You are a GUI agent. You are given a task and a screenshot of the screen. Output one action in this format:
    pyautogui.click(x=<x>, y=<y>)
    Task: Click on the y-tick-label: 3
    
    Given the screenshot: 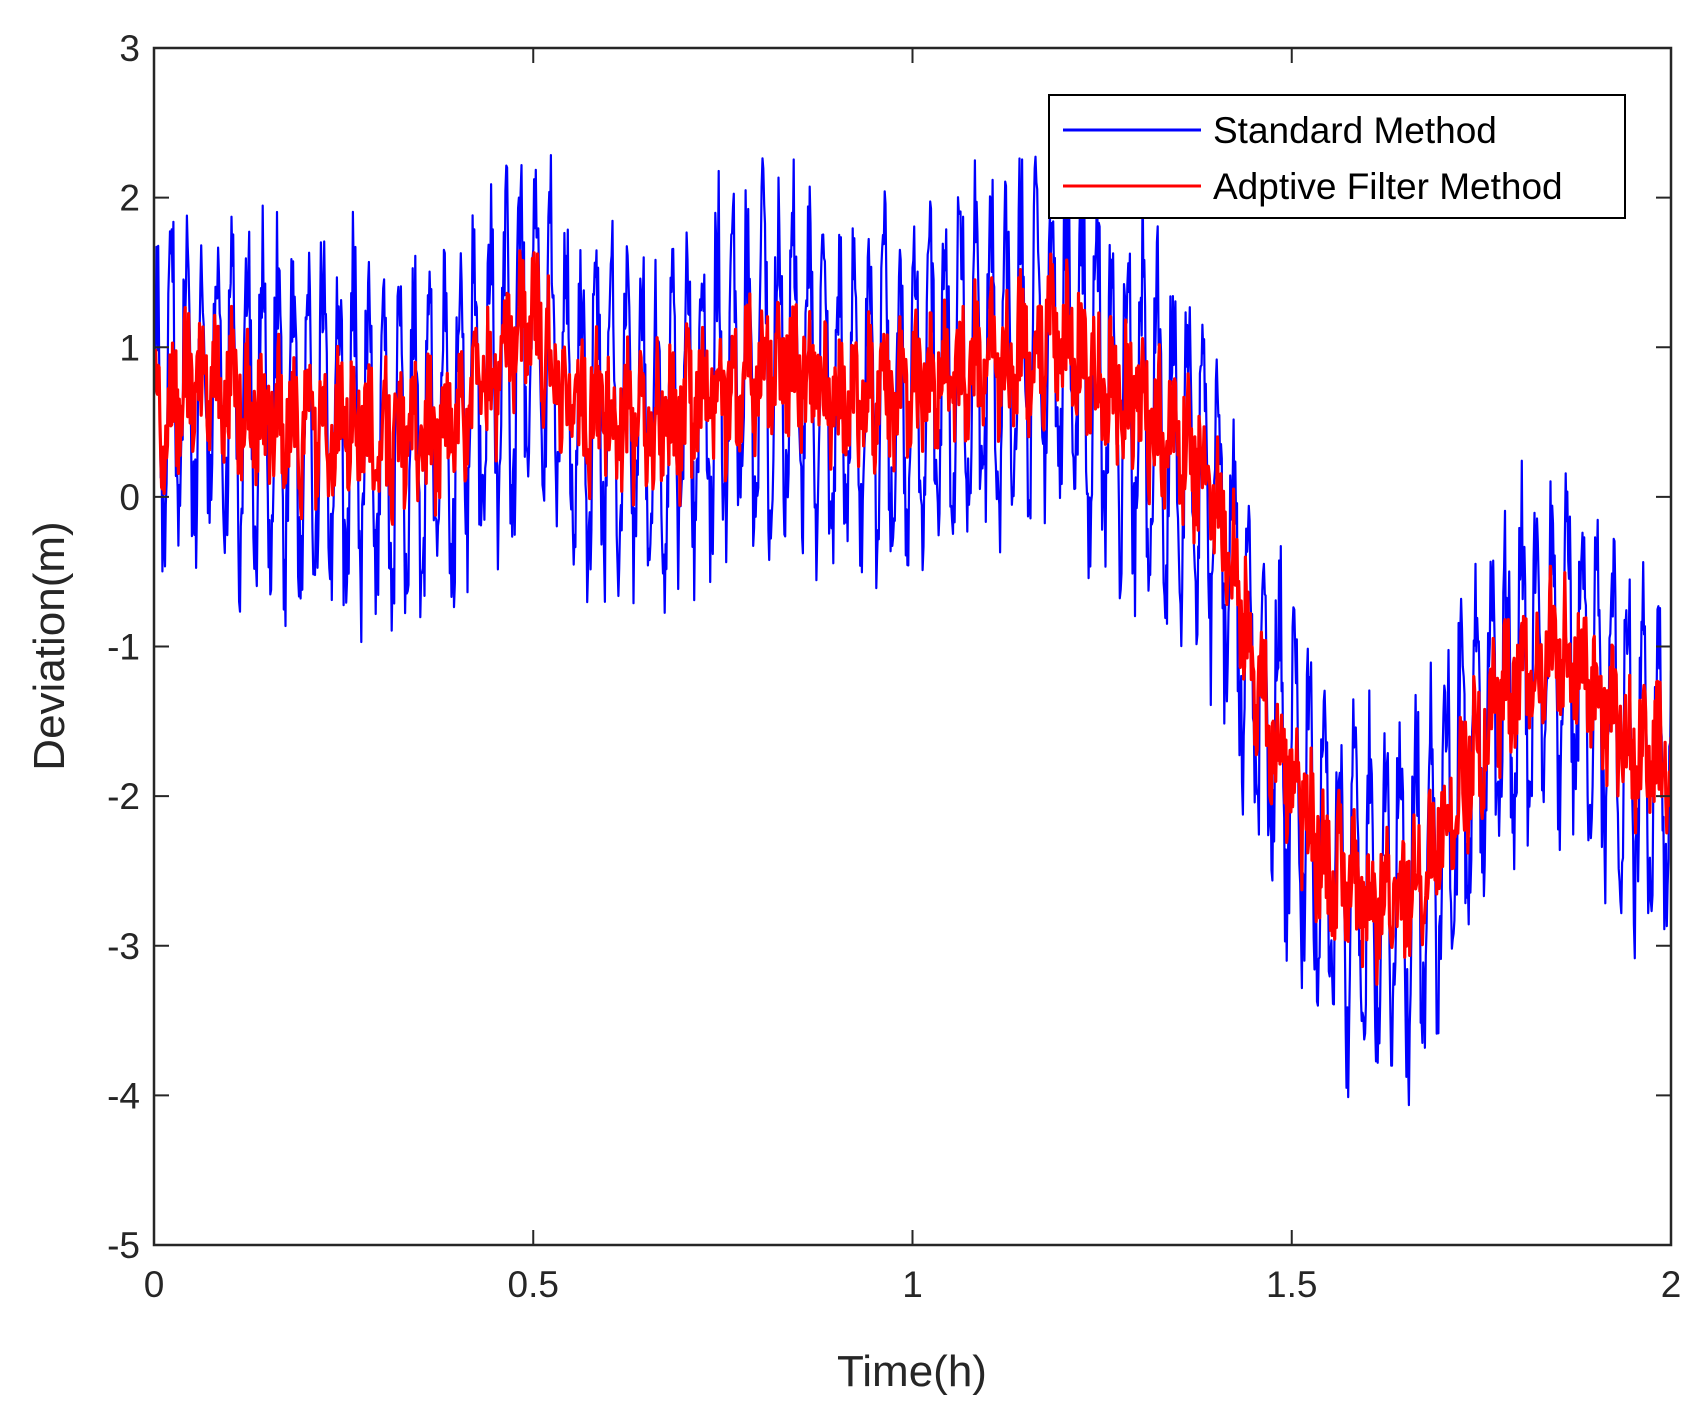 What is the action you would take?
    pyautogui.click(x=129, y=48)
    